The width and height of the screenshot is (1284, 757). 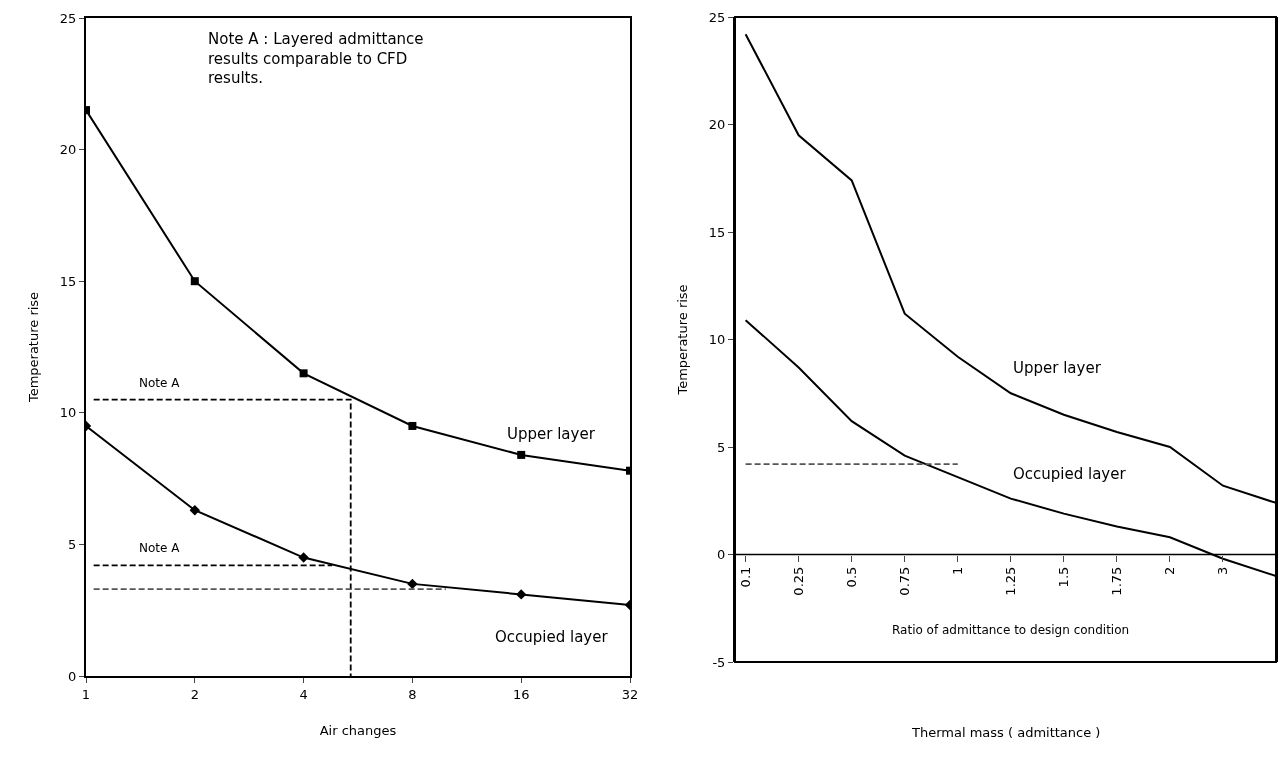 What do you see at coordinates (316, 58) in the screenshot?
I see `annotation: Note A : Layered admittance results comparable to CFD results.` at bounding box center [316, 58].